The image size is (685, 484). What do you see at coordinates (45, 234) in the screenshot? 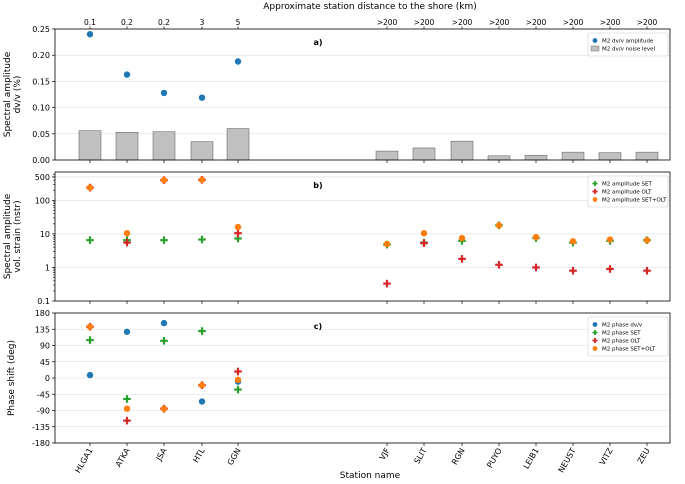
I see `y-tick-label: 10` at bounding box center [45, 234].